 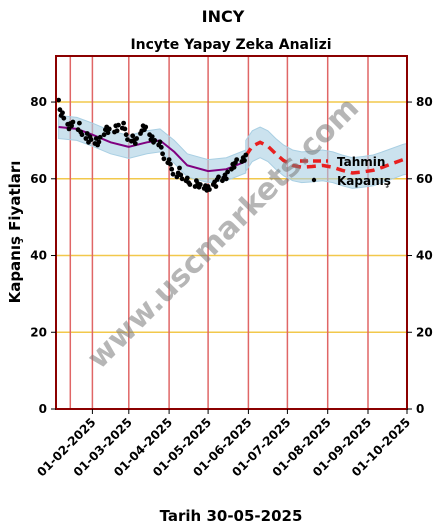 I want to click on y-tick-label-left: 40, so click(x=38, y=256).